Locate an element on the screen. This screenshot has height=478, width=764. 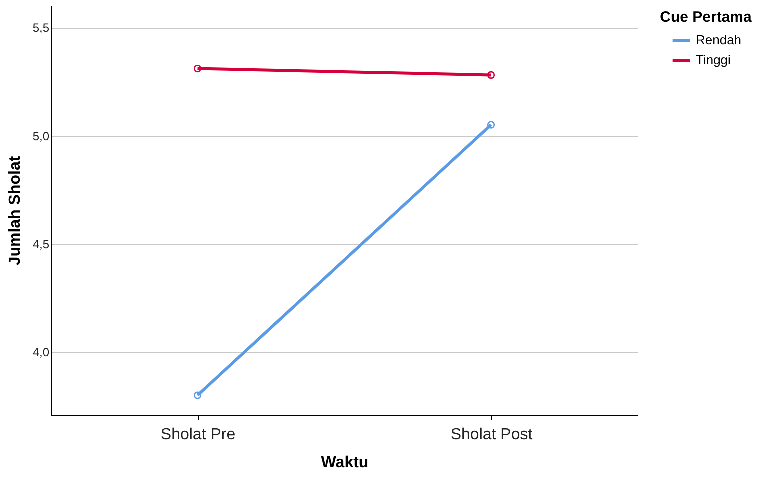
legend-label: Tinggi is located at coordinates (714, 60).